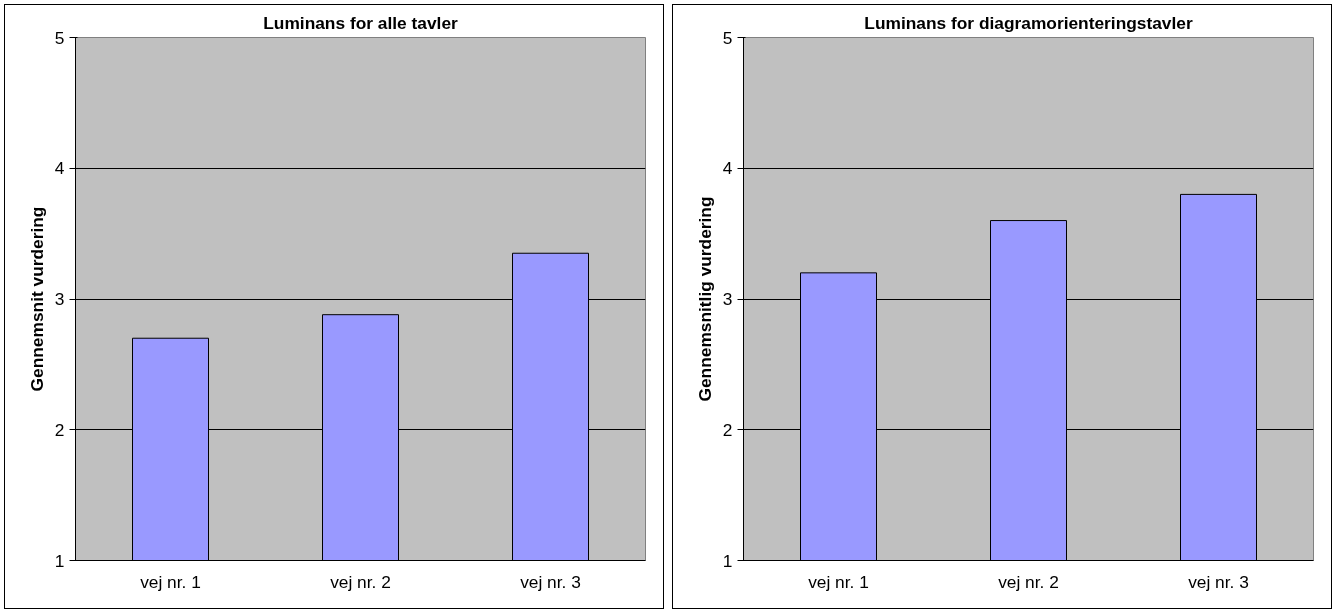 Image resolution: width=1336 pixels, height=615 pixels. I want to click on y-axis-title: Gennemsnit vurdering, so click(36, 299).